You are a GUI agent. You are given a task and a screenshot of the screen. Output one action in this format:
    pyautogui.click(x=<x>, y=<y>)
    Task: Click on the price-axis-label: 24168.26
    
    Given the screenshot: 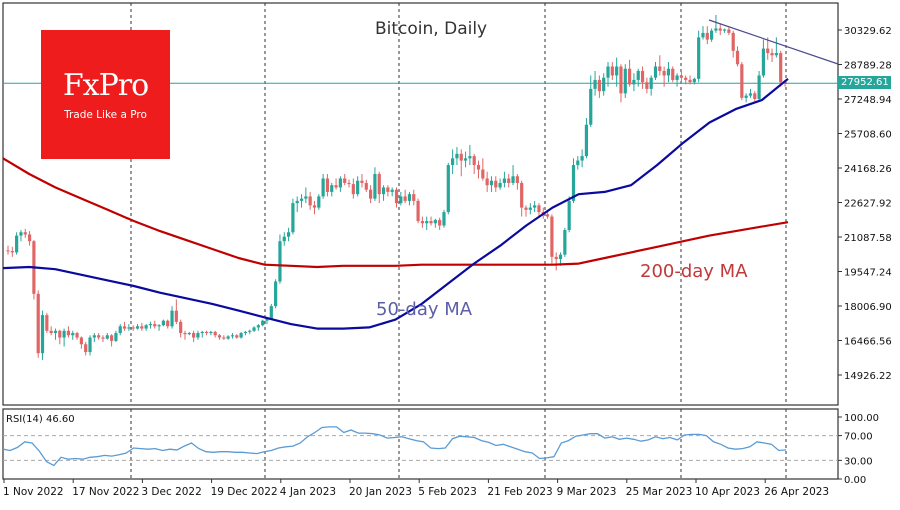 What is the action you would take?
    pyautogui.click(x=868, y=169)
    